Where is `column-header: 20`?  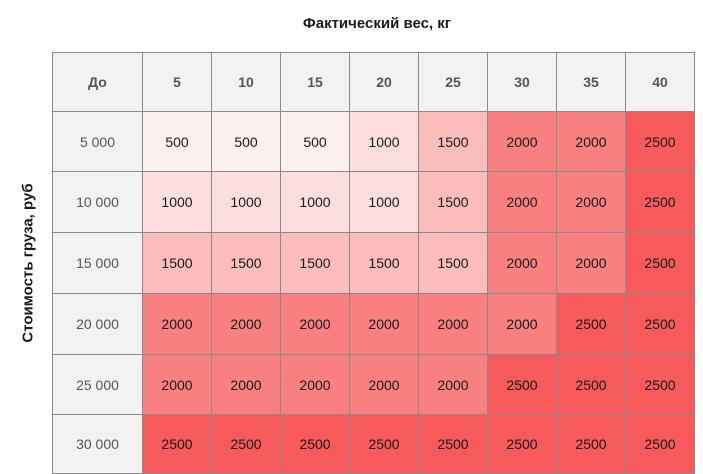 column-header: 20 is located at coordinates (384, 82).